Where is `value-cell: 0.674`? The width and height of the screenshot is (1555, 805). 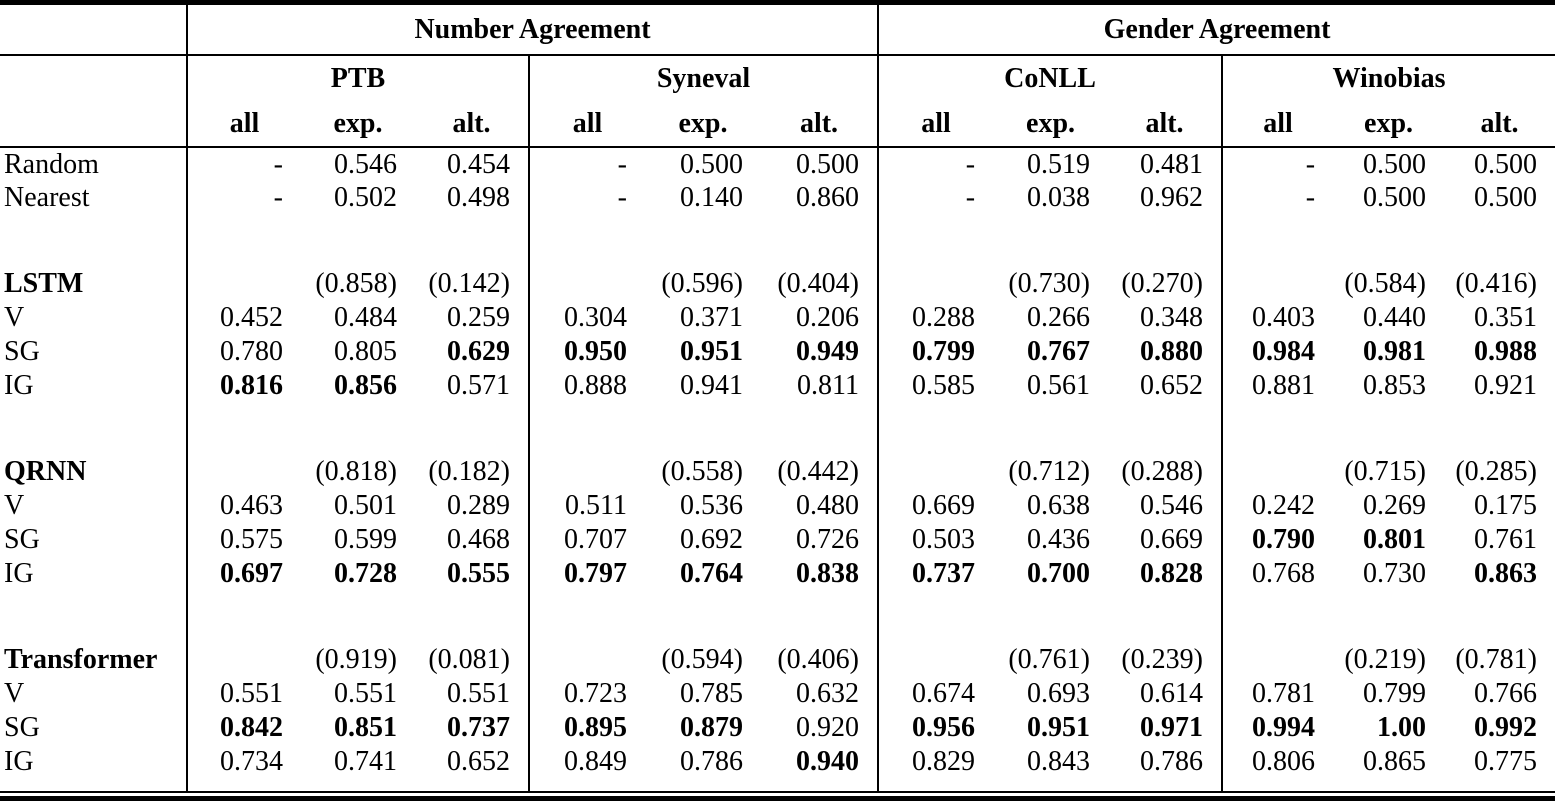 value-cell: 0.674 is located at coordinates (935, 694).